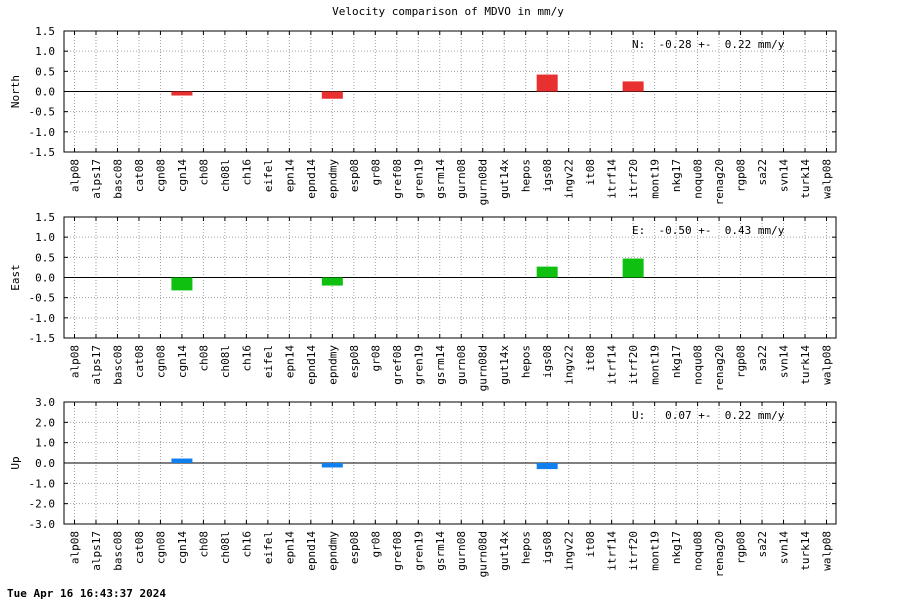 This screenshot has width=900, height=600. What do you see at coordinates (448, 11) in the screenshot?
I see `page-title: Velocity comparison of MDVO in mm/y` at bounding box center [448, 11].